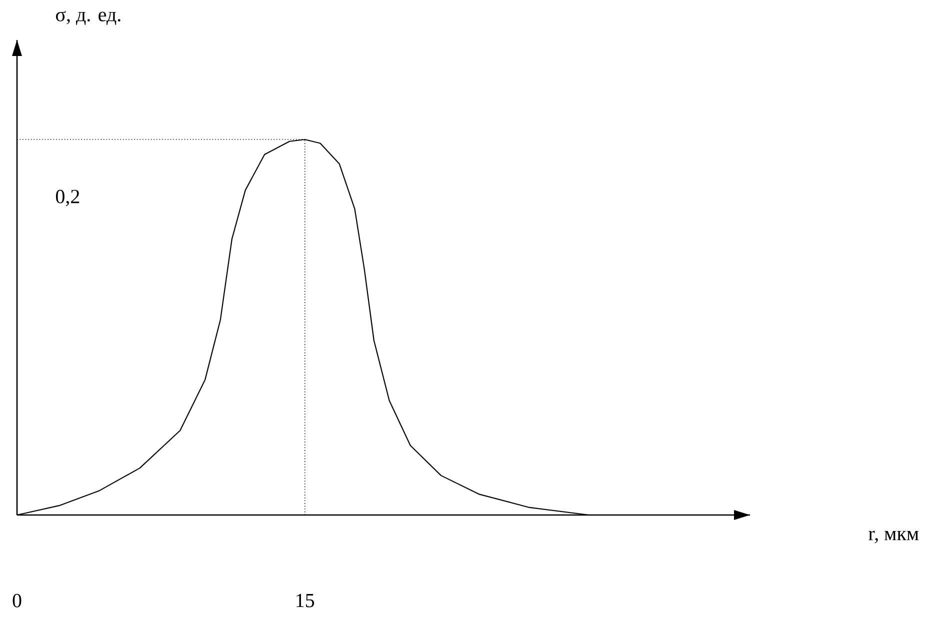 The image size is (950, 641). Describe the element at coordinates (68, 198) in the screenshot. I see `annotation: 0,2` at that location.